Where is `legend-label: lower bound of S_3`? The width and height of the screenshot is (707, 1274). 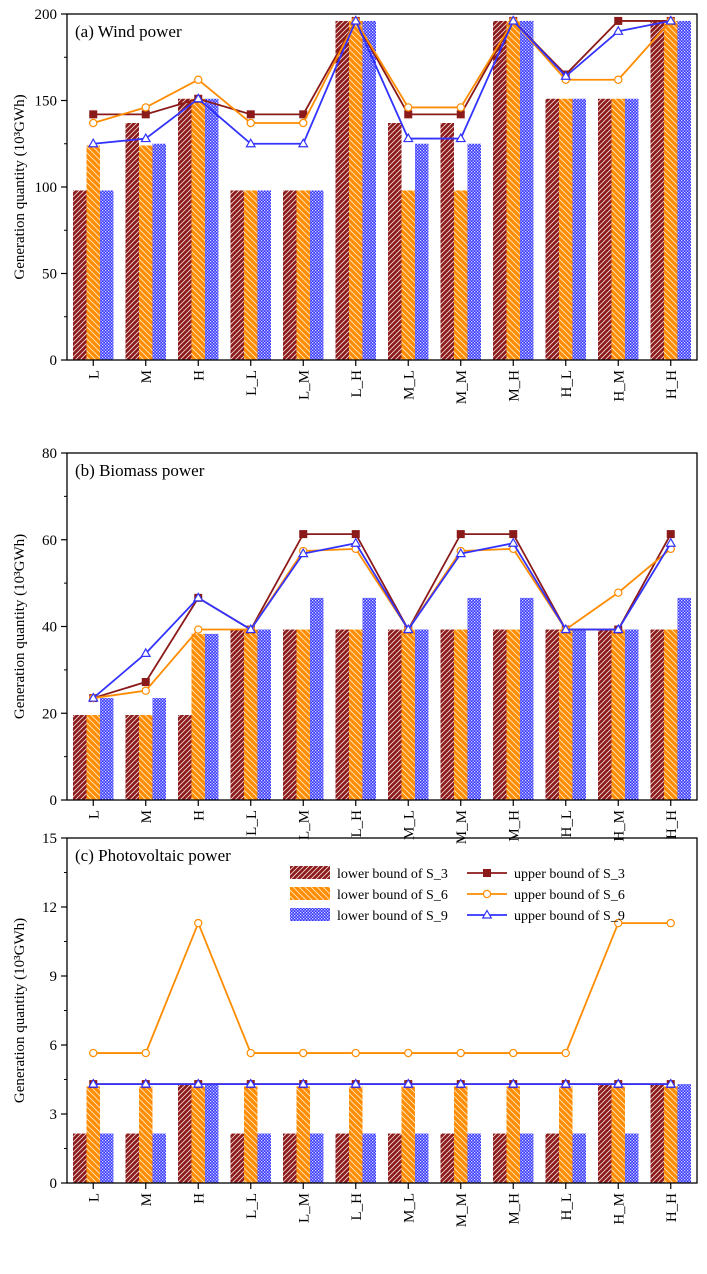
legend-label: lower bound of S_3 is located at coordinates (392, 874).